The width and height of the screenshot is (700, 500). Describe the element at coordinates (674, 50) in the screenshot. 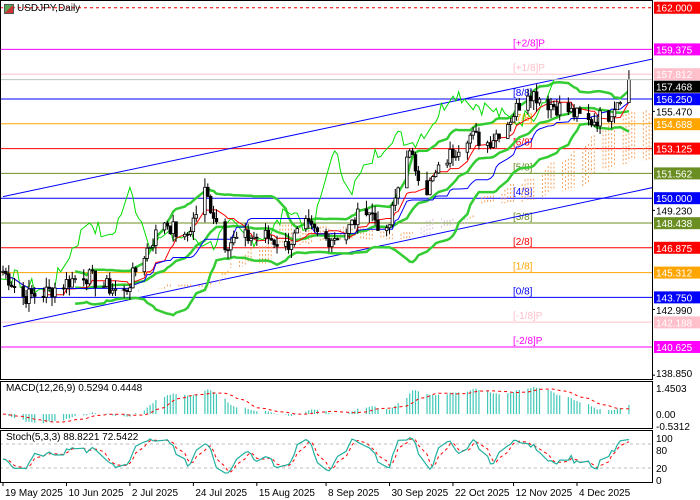

I see `price-label: 159.375` at that location.